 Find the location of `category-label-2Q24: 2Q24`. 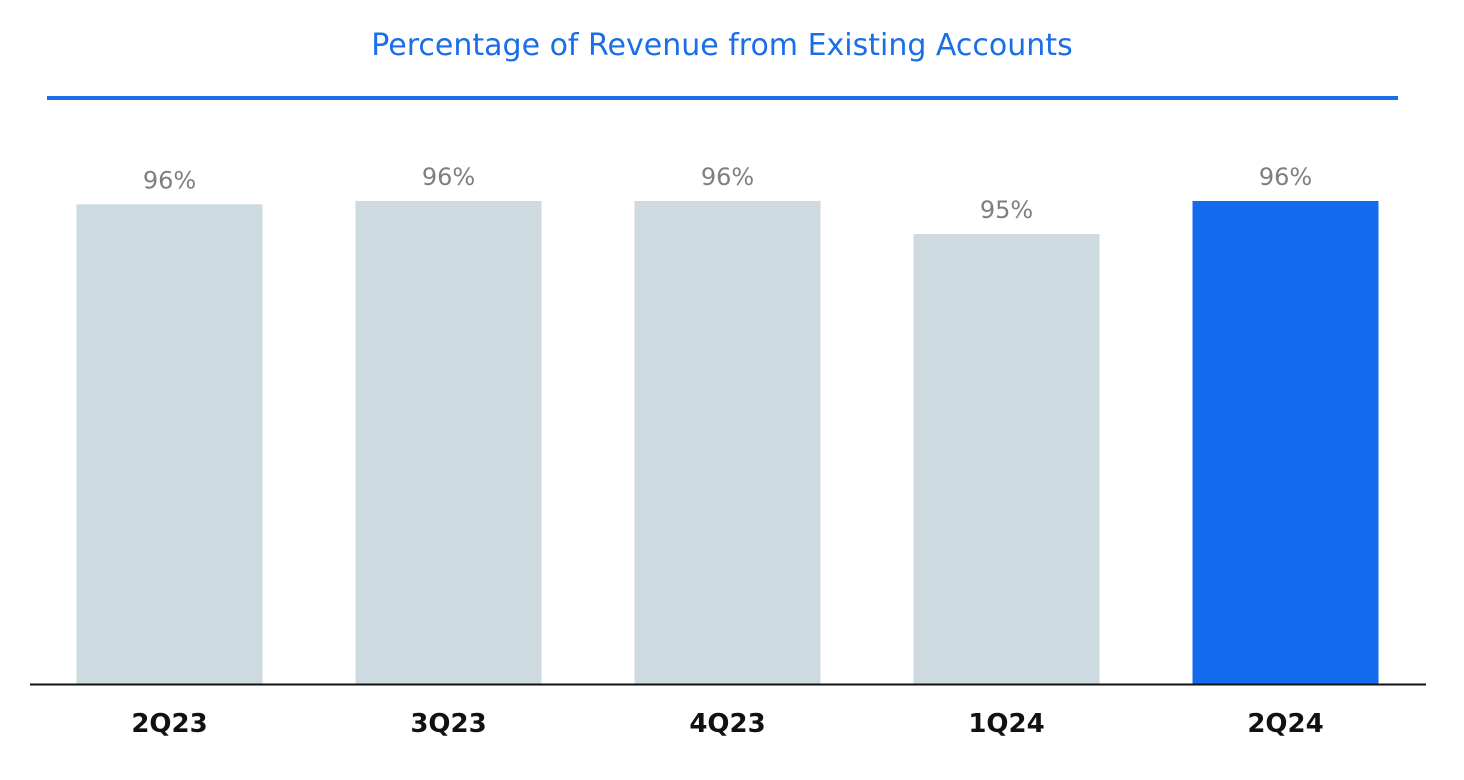

category-label-2Q24: 2Q24 is located at coordinates (1285, 724).